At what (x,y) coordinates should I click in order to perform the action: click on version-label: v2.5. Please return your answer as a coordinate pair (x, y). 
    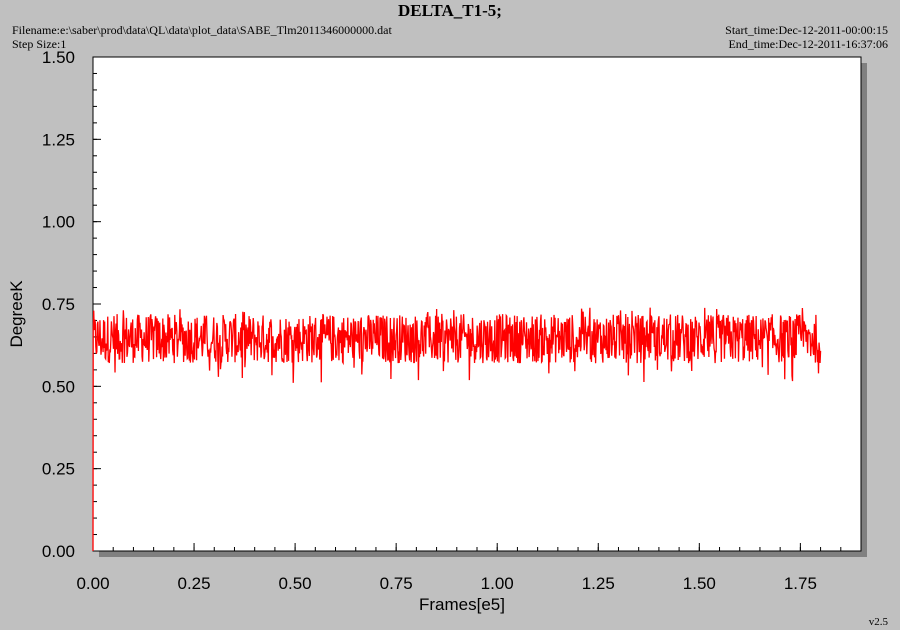
    Looking at the image, I should click on (878, 622).